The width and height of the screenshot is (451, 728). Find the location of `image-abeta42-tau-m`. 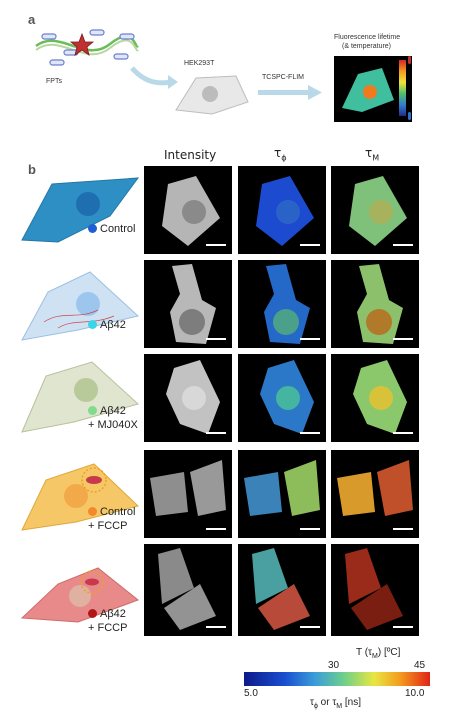

image-abeta42-tau-m is located at coordinates (375, 304).